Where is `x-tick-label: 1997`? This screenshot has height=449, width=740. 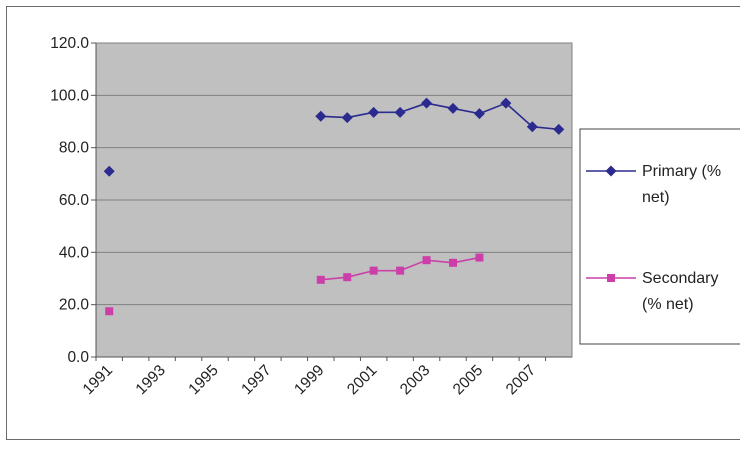
x-tick-label: 1997 is located at coordinates (256, 380).